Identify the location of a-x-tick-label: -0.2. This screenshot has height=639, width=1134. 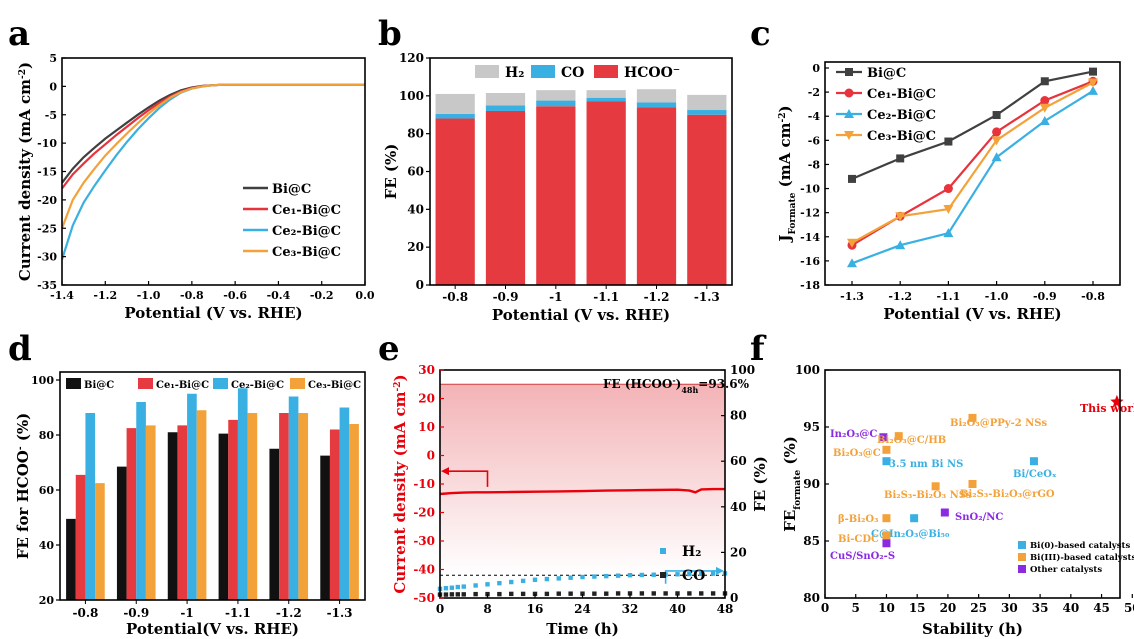
(322, 295).